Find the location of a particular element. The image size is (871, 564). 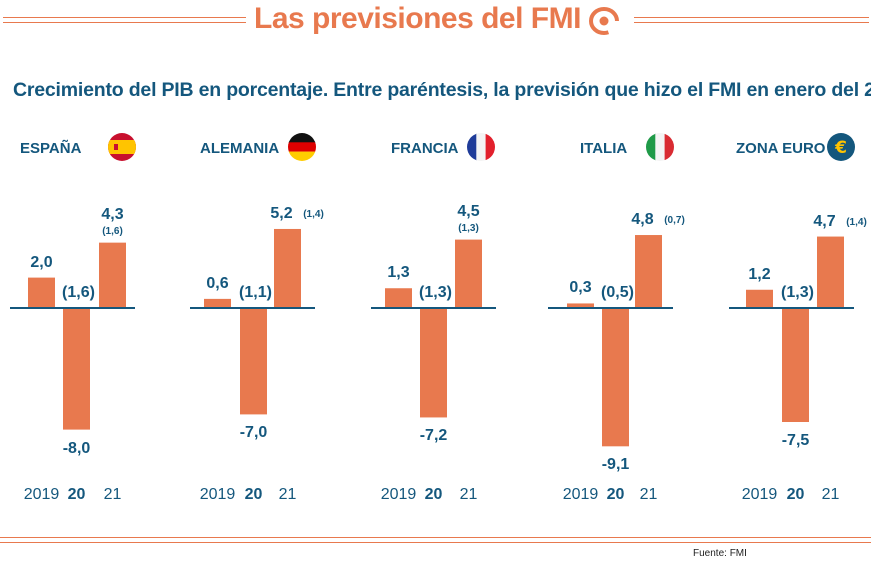

year-label-eurozone-2019: 2019 is located at coordinates (759, 494).